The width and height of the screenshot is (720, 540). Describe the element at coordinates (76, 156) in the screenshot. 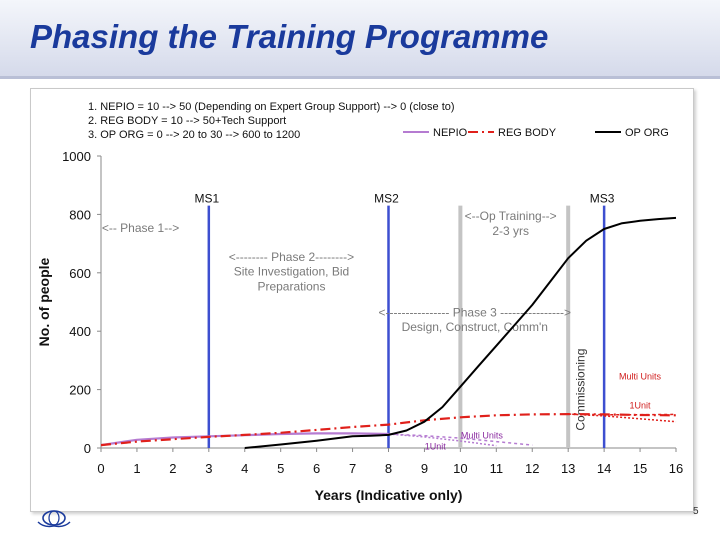

I see `y-tick-label-1000: 1000` at that location.